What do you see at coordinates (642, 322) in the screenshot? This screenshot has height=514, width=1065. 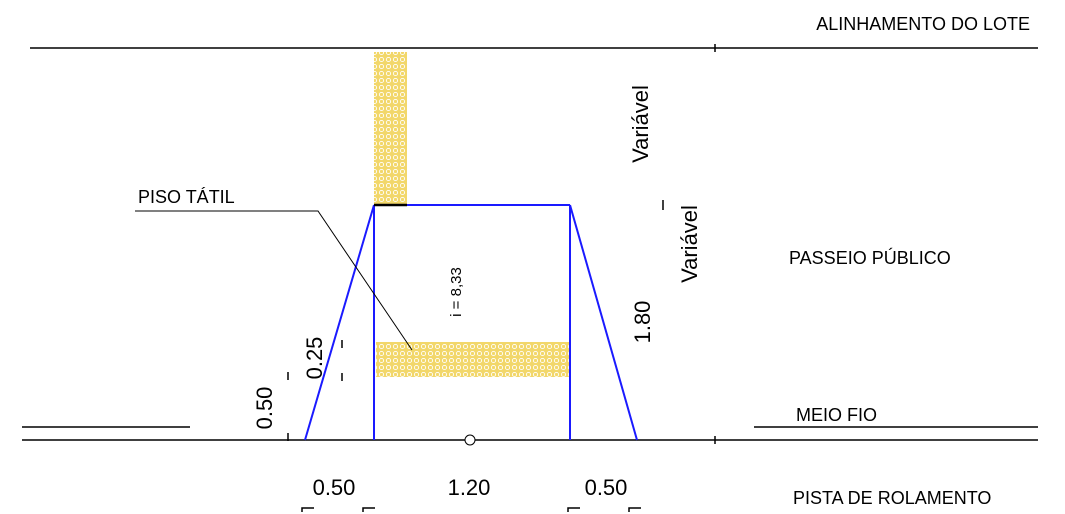 I see `ramp-length-dimension: 1.80` at bounding box center [642, 322].